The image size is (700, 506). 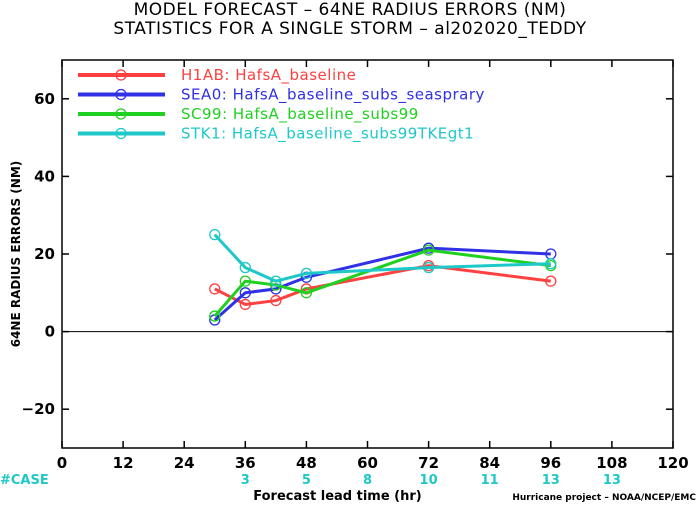 What do you see at coordinates (428, 463) in the screenshot?
I see `x-tick-label: 72` at bounding box center [428, 463].